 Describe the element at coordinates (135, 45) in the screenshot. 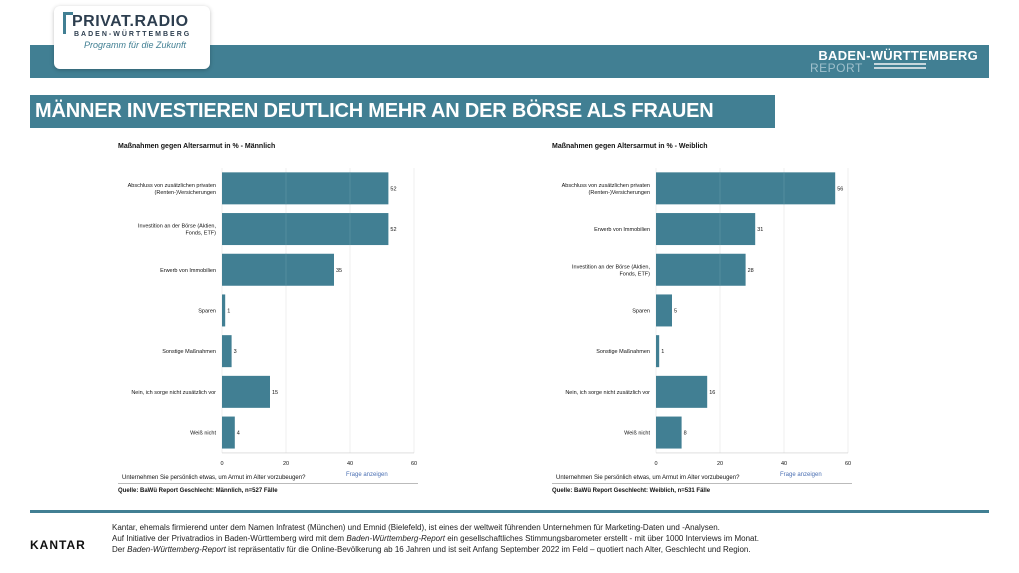

I see `logo-tagline: Programm für die Zukunft` at that location.